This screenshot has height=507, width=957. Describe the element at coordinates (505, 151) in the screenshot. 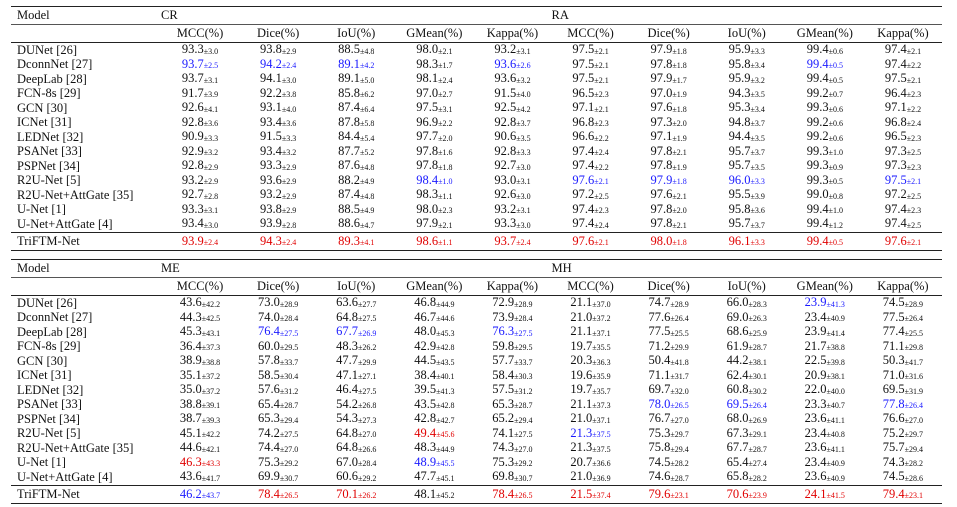

I see `mean-value: 92.8` at that location.